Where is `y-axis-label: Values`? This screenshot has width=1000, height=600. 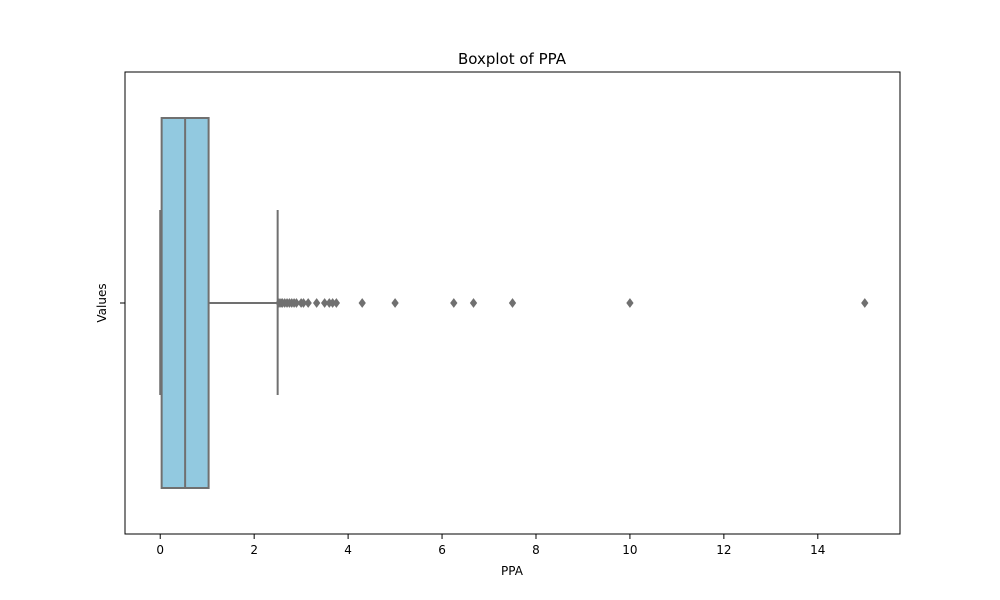
y-axis-label: Values is located at coordinates (102, 302).